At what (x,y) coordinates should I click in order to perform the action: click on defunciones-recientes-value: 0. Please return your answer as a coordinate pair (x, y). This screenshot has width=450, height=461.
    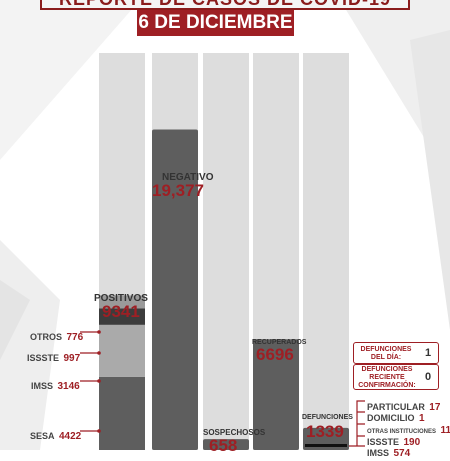
    Looking at the image, I should click on (428, 377).